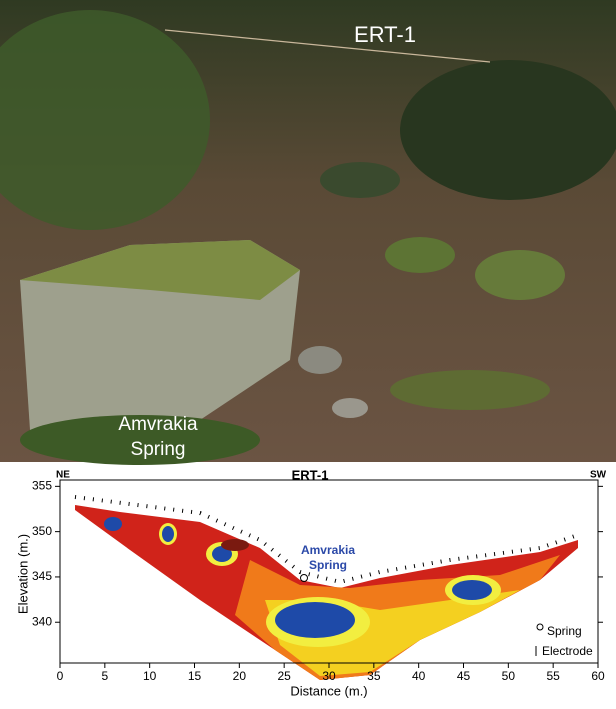  Describe the element at coordinates (553, 676) in the screenshot. I see `x-tick-label: 55` at that location.